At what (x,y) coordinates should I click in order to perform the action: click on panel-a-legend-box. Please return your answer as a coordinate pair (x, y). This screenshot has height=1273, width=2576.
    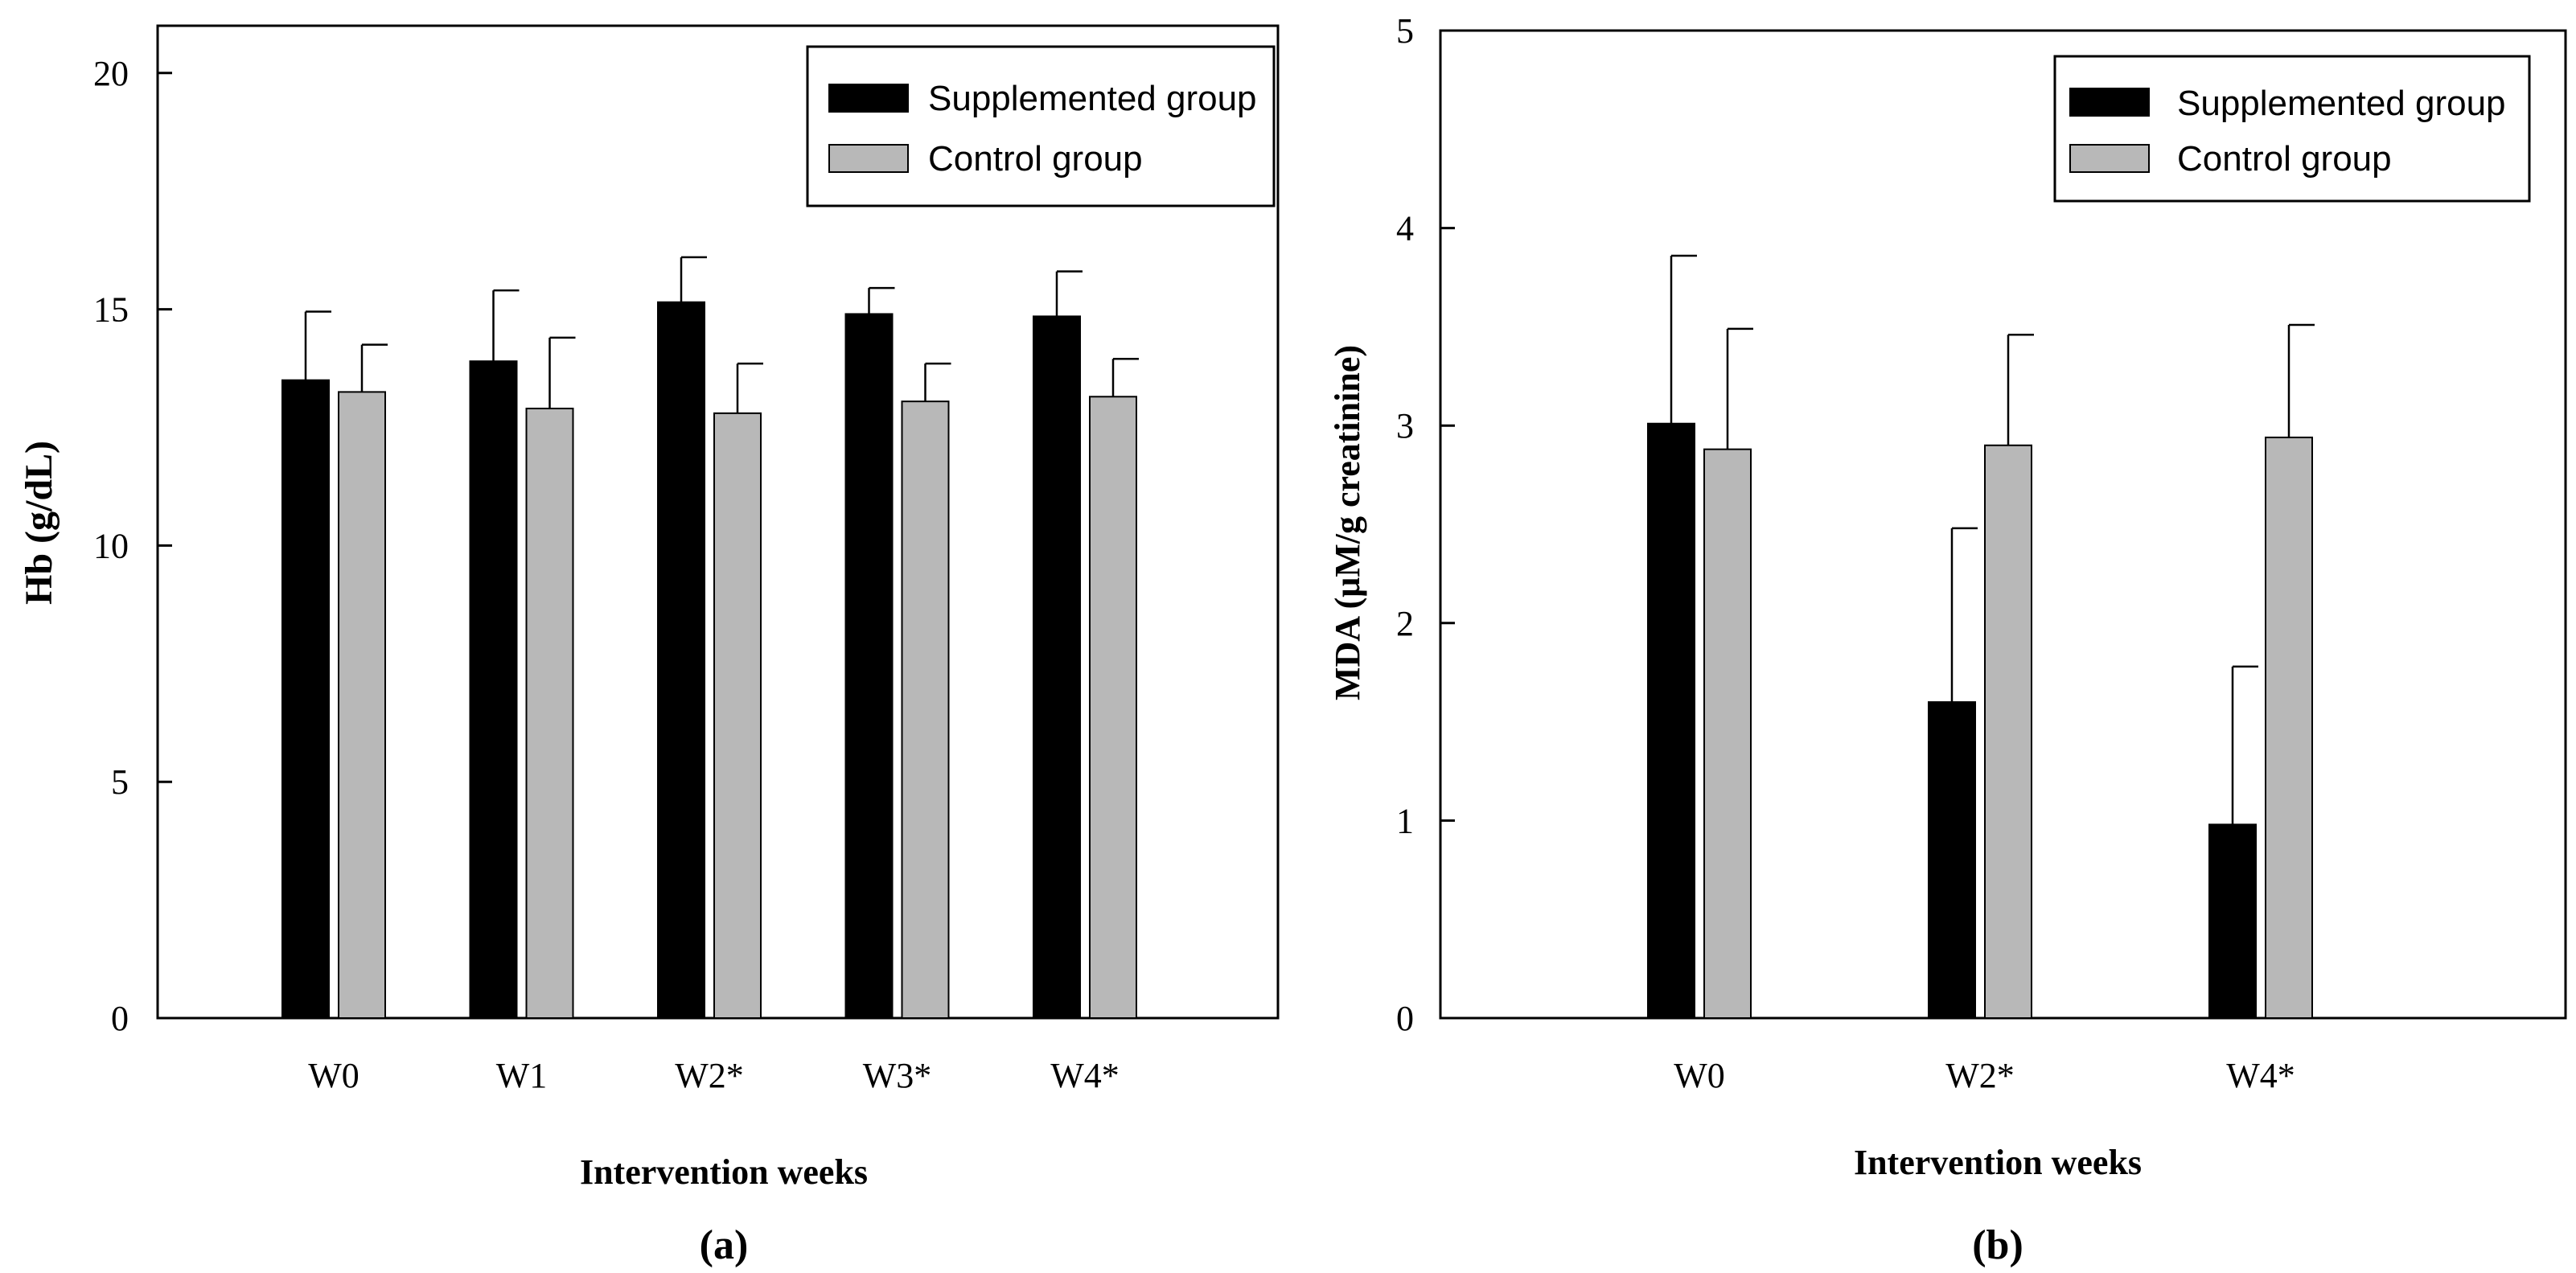
    Looking at the image, I should click on (1041, 126).